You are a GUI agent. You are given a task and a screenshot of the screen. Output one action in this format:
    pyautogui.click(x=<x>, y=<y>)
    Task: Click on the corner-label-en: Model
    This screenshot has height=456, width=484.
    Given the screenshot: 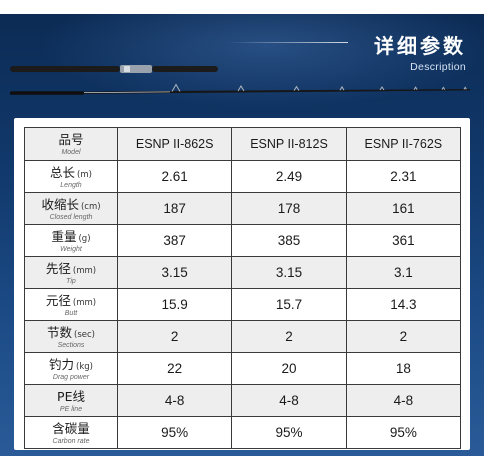 What is the action you would take?
    pyautogui.click(x=71, y=153)
    